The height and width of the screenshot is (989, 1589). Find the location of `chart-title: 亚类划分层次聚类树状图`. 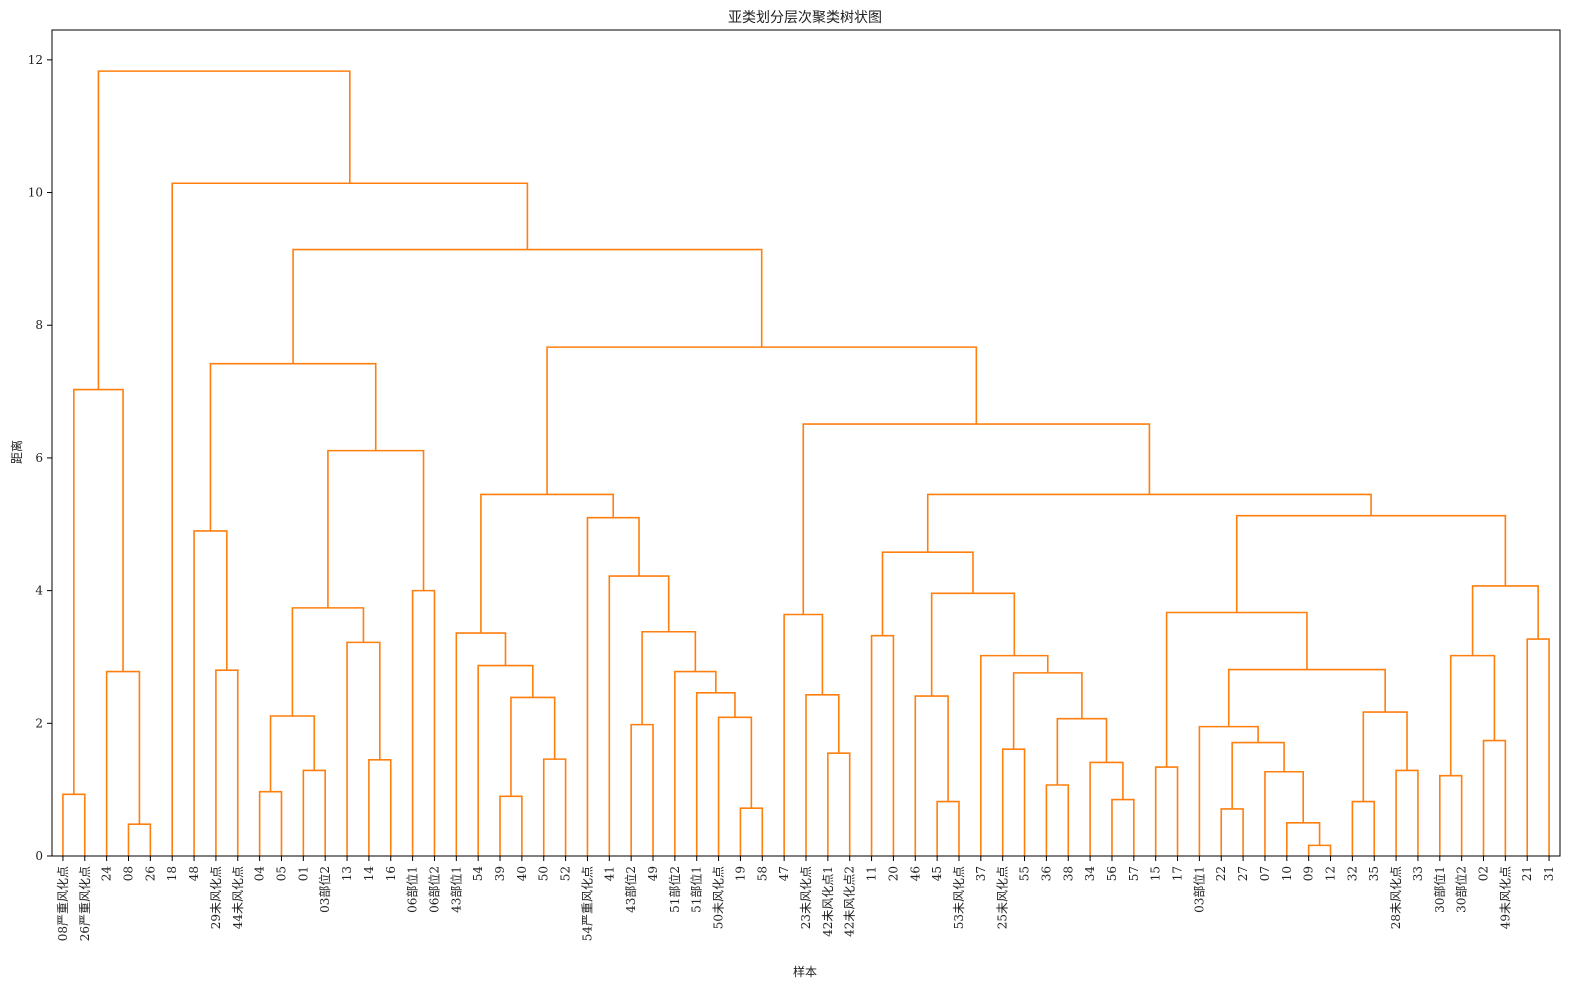

chart-title: 亚类划分层次聚类树状图 is located at coordinates (805, 18).